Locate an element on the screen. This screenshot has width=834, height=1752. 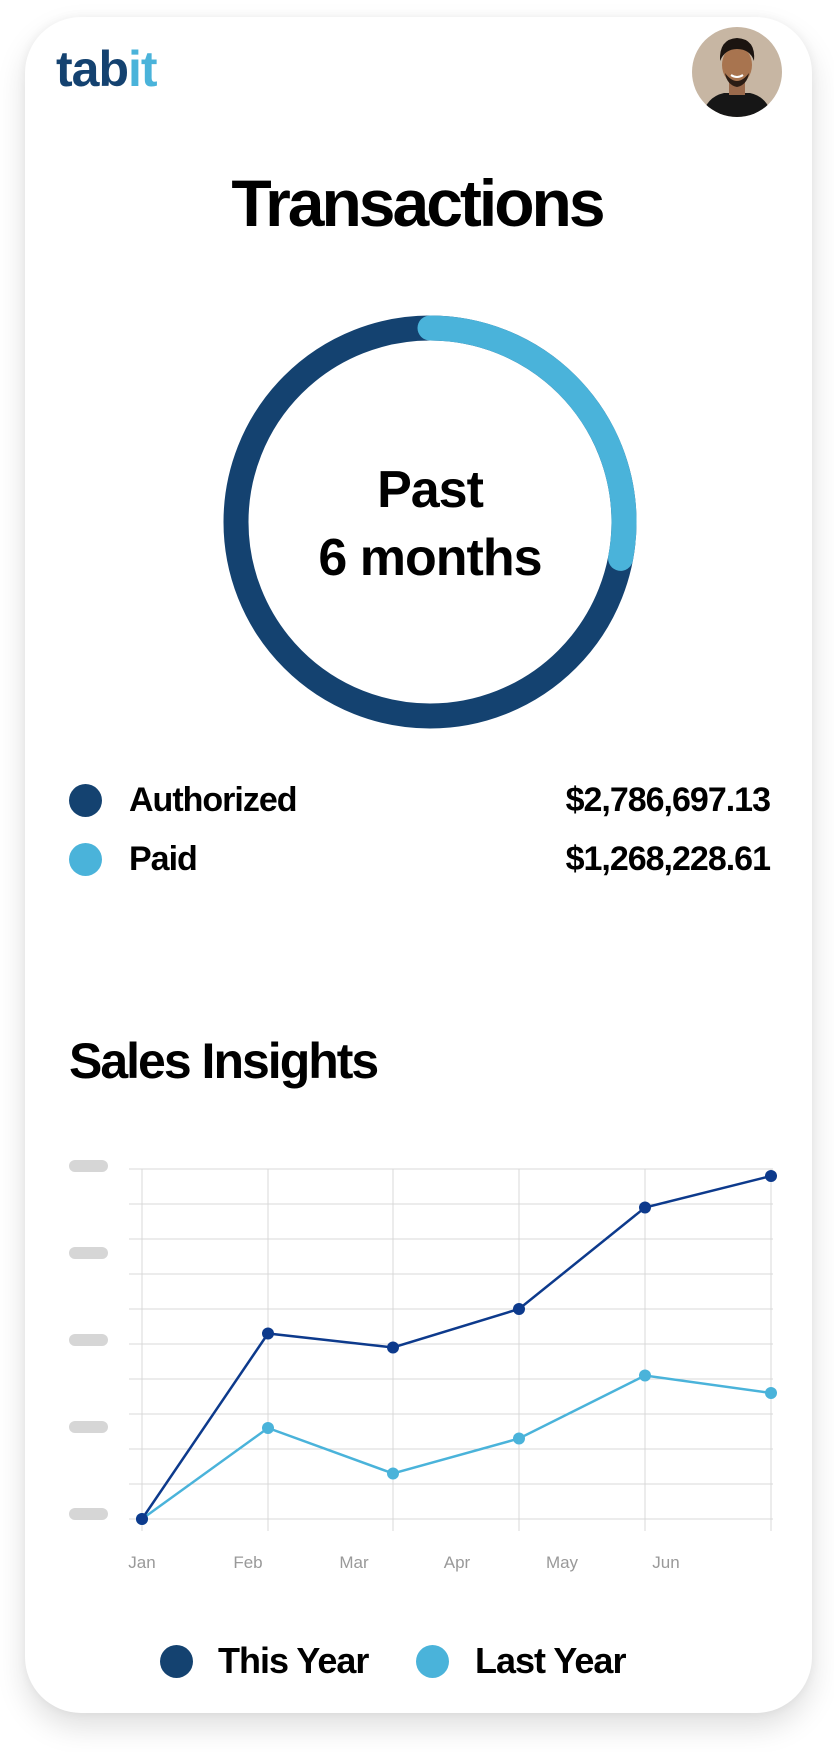
x-tick-label: Jan is located at coordinates (141, 1562).